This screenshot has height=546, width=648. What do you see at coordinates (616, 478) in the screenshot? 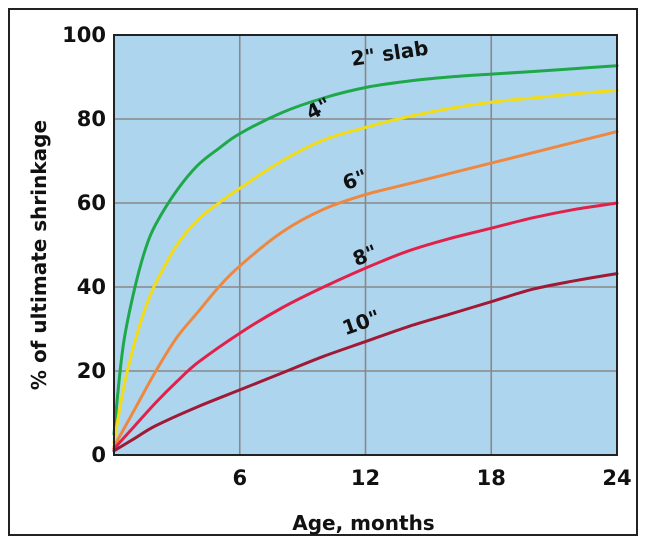
I see `x-tick-label: 24` at bounding box center [616, 478].